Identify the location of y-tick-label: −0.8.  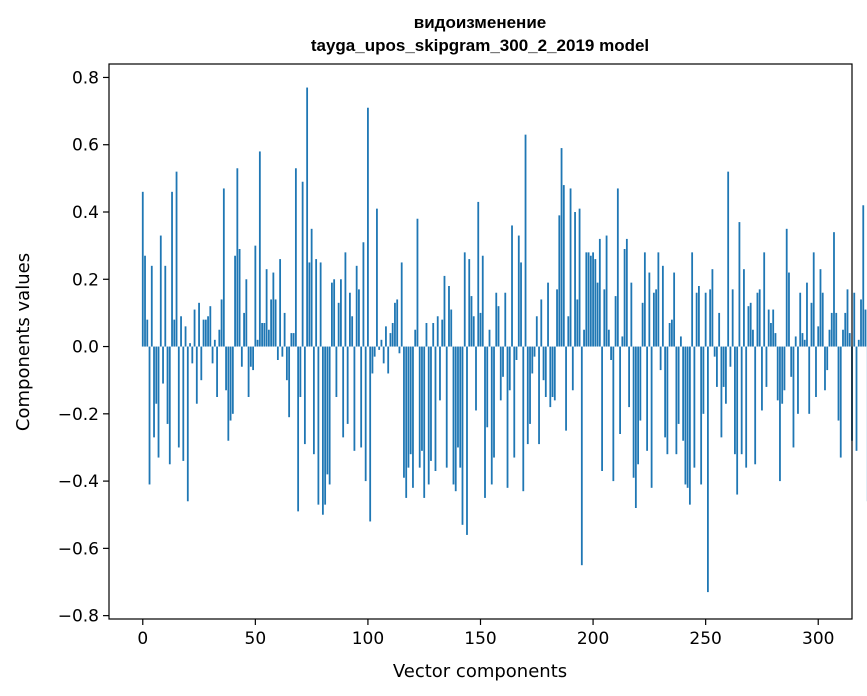
(78, 617).